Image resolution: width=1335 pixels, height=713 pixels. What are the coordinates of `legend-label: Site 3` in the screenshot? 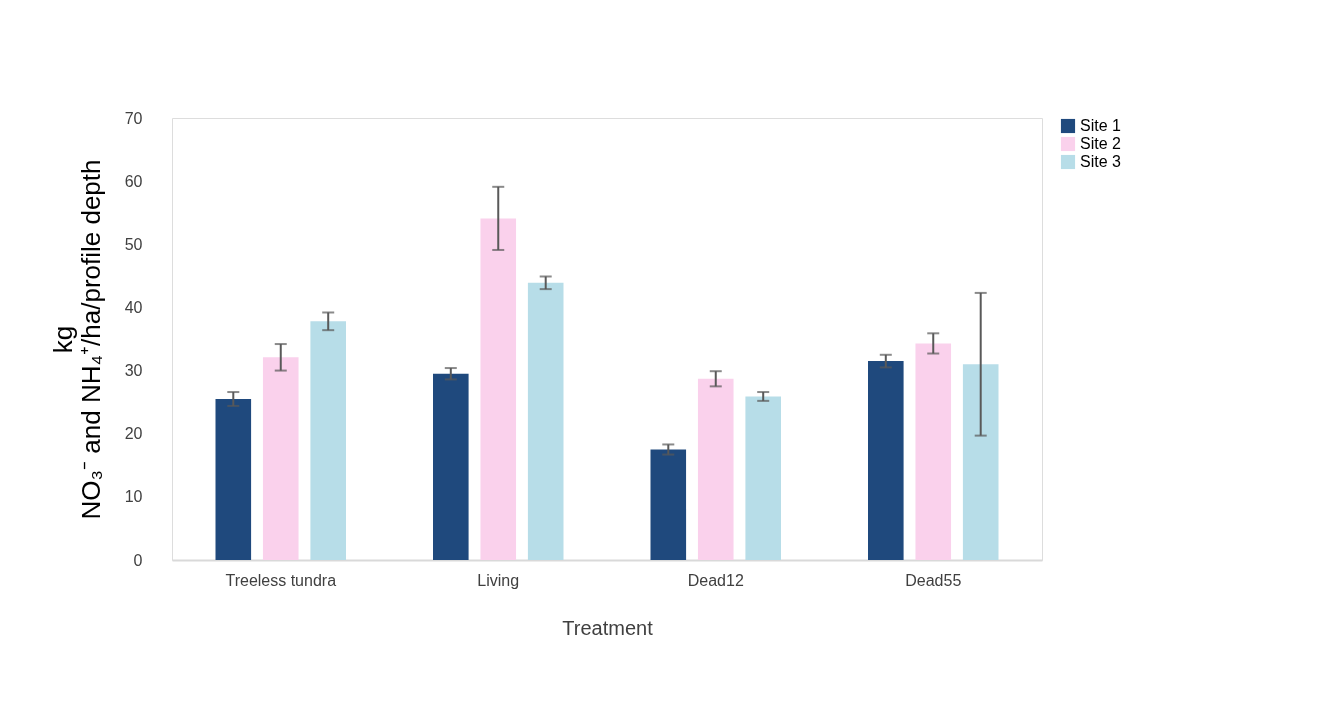 It's located at (1101, 161).